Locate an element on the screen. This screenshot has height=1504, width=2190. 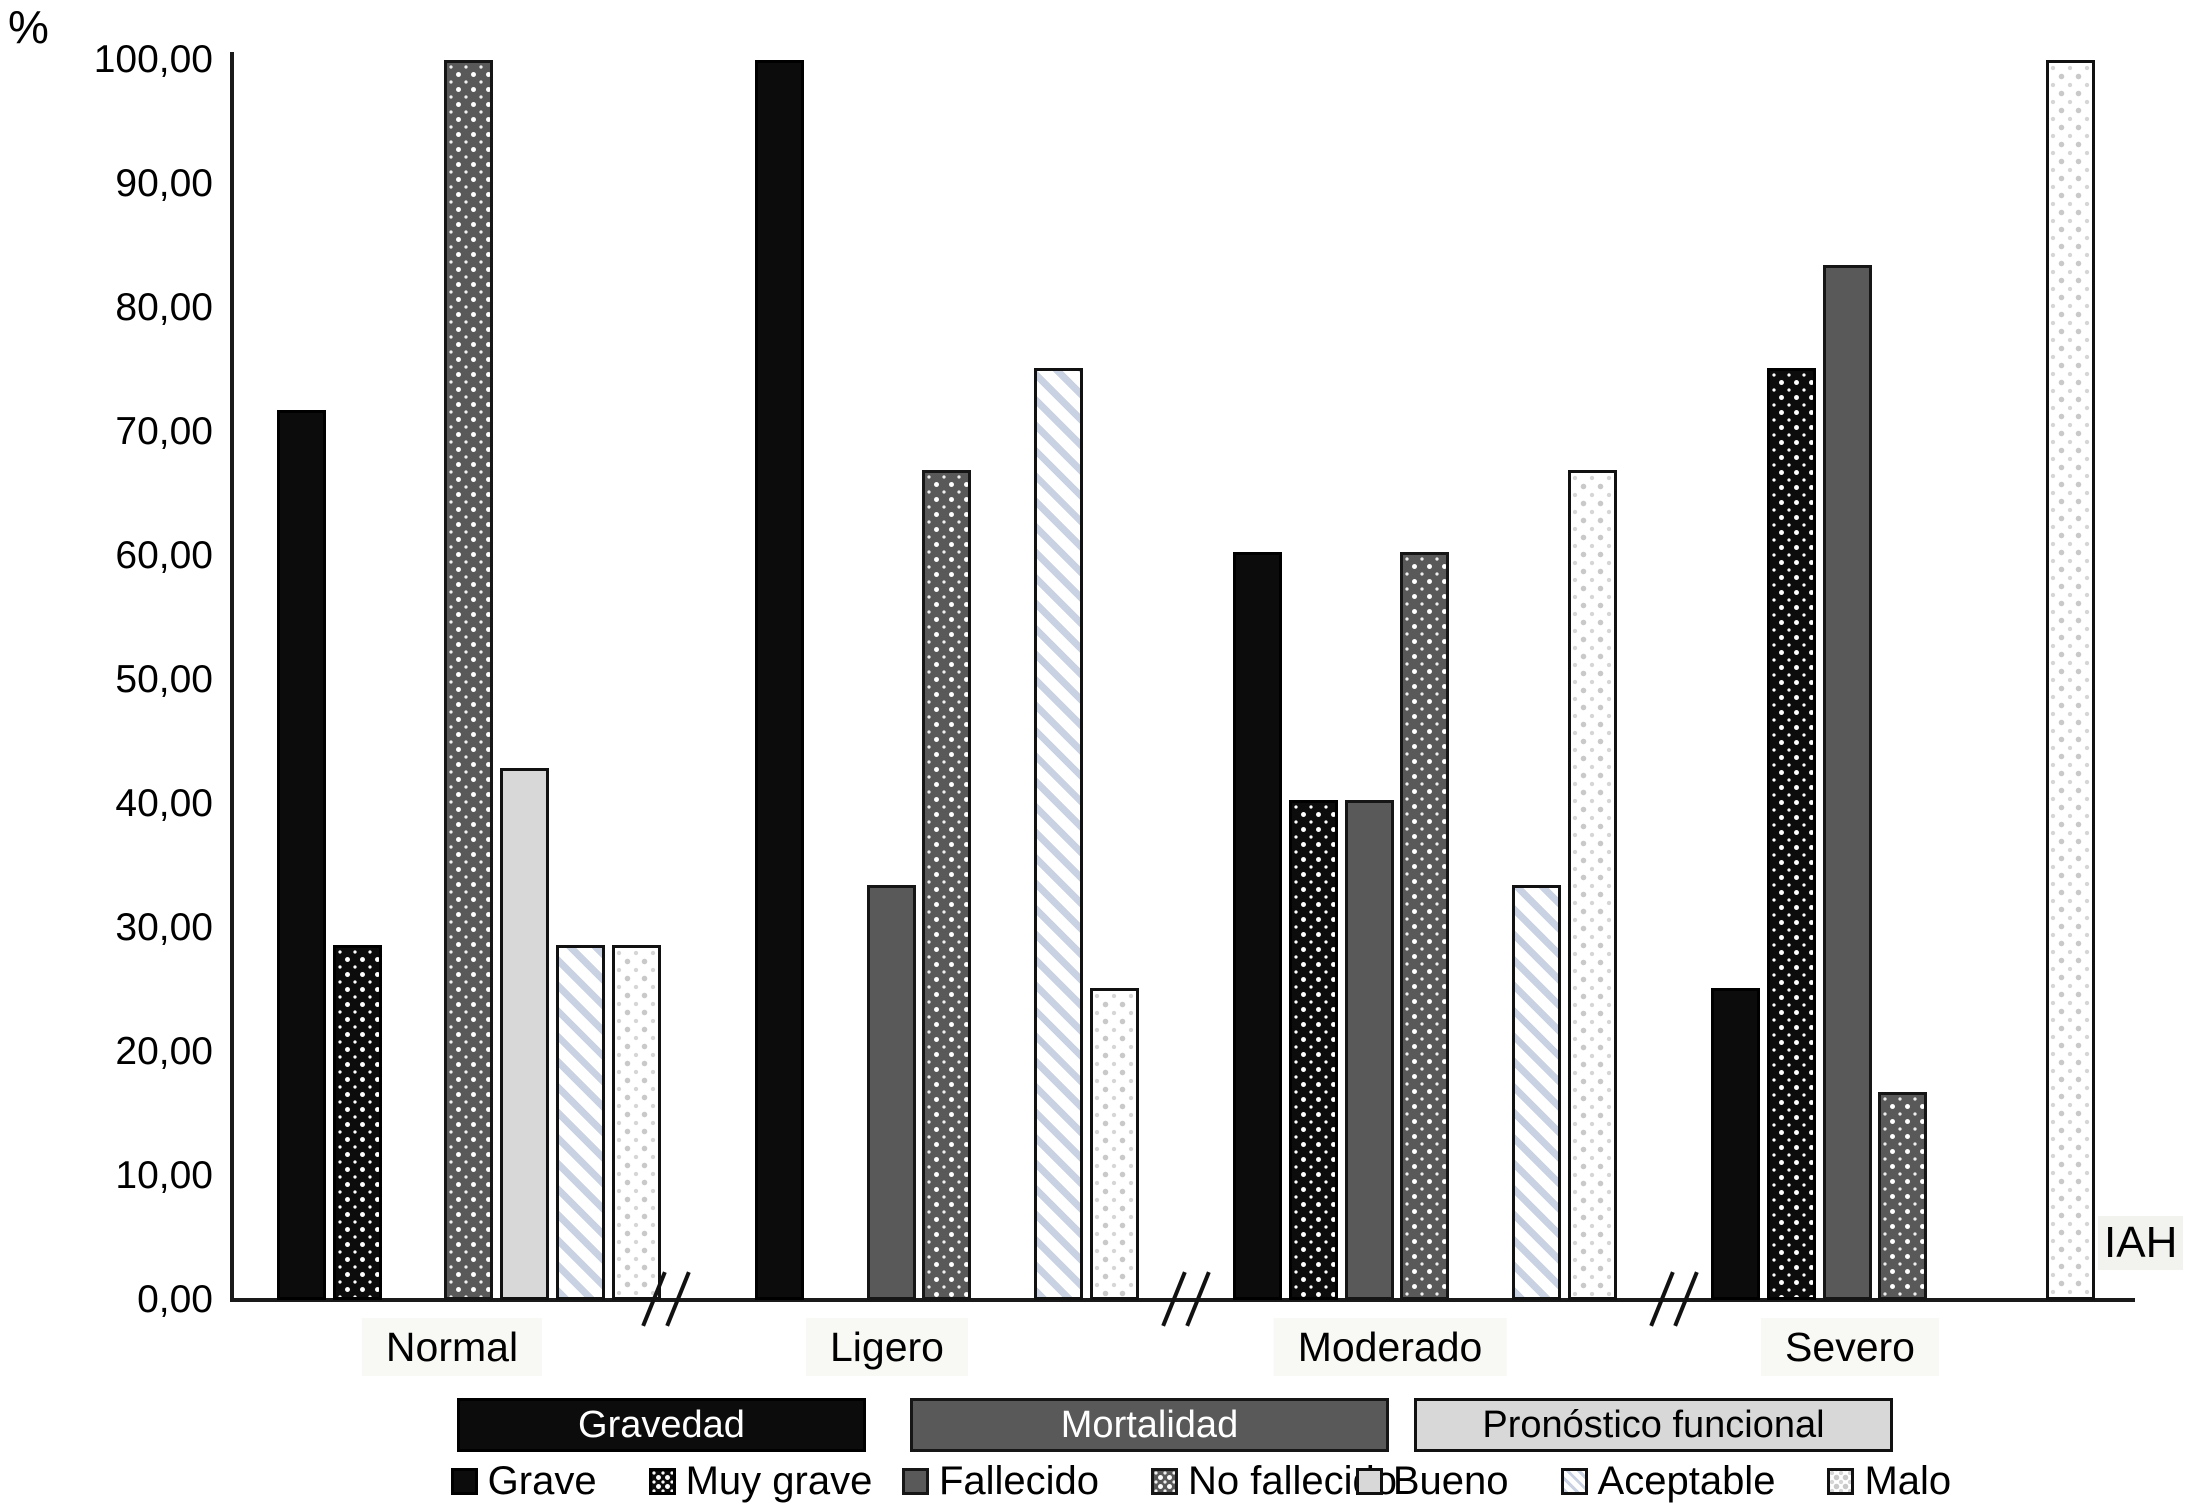
legend-item-label: Aceptable is located at coordinates (1686, 1481).